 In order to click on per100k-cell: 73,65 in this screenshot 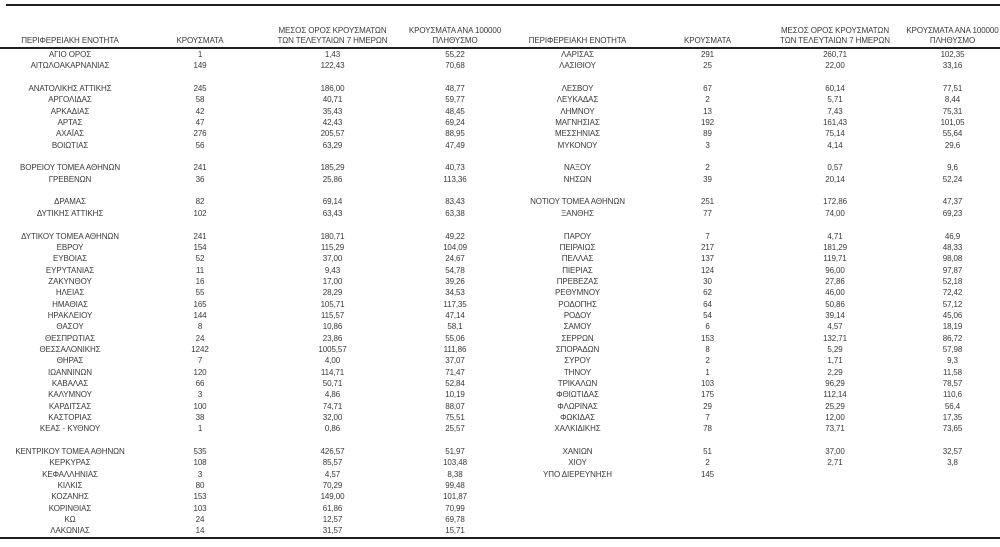, I will do `click(952, 429)`.